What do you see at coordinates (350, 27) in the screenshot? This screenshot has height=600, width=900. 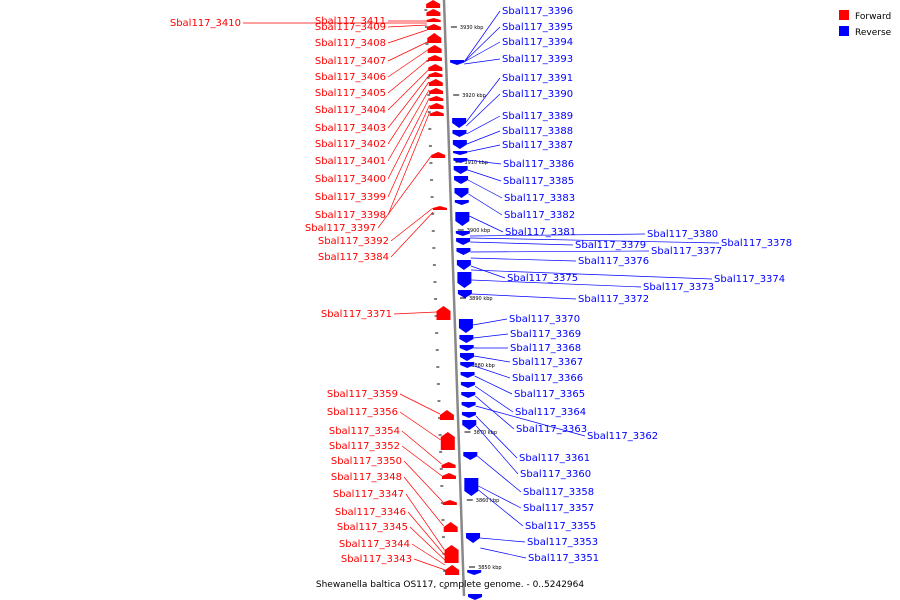 I see `gene-label: Sbal117_3409` at bounding box center [350, 27].